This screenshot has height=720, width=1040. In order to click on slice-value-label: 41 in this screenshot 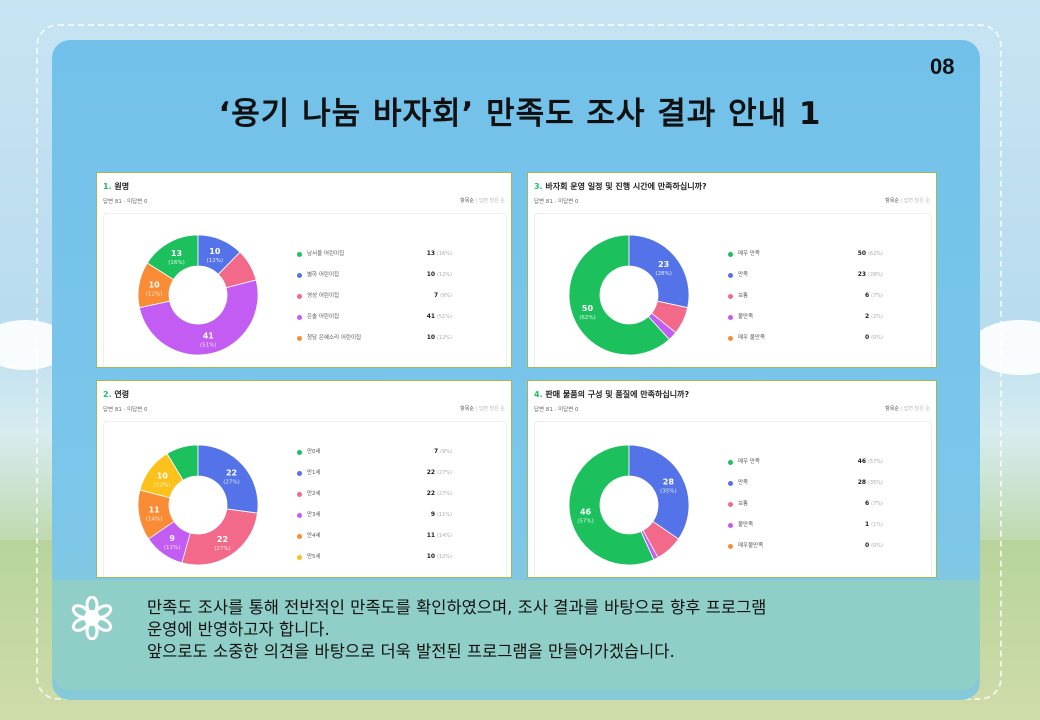, I will do `click(209, 335)`.